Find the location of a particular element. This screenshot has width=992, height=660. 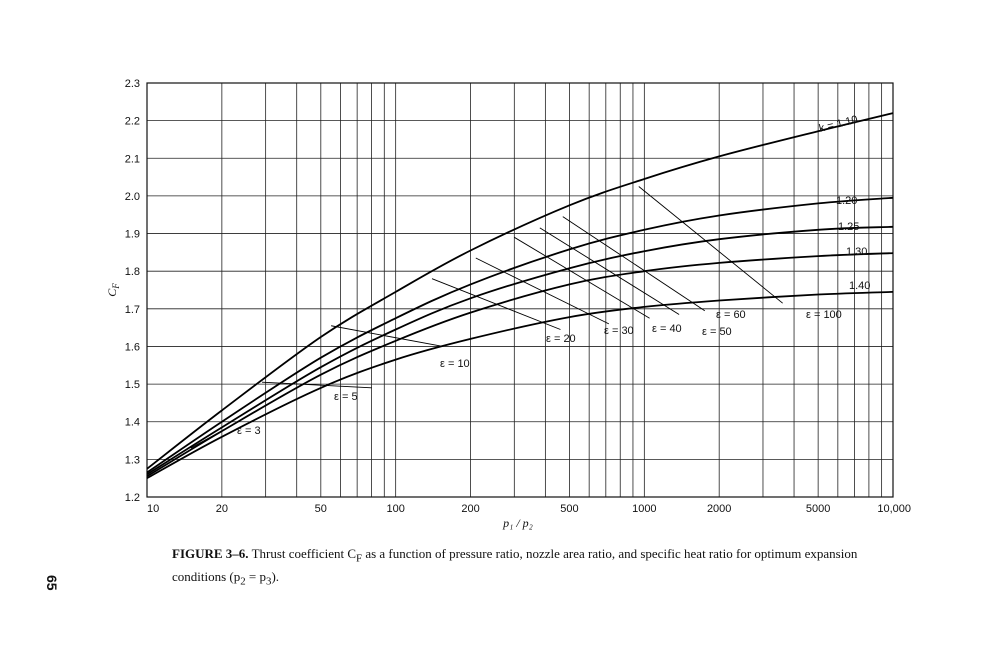

caption-sub3: 3 is located at coordinates (269, 581).